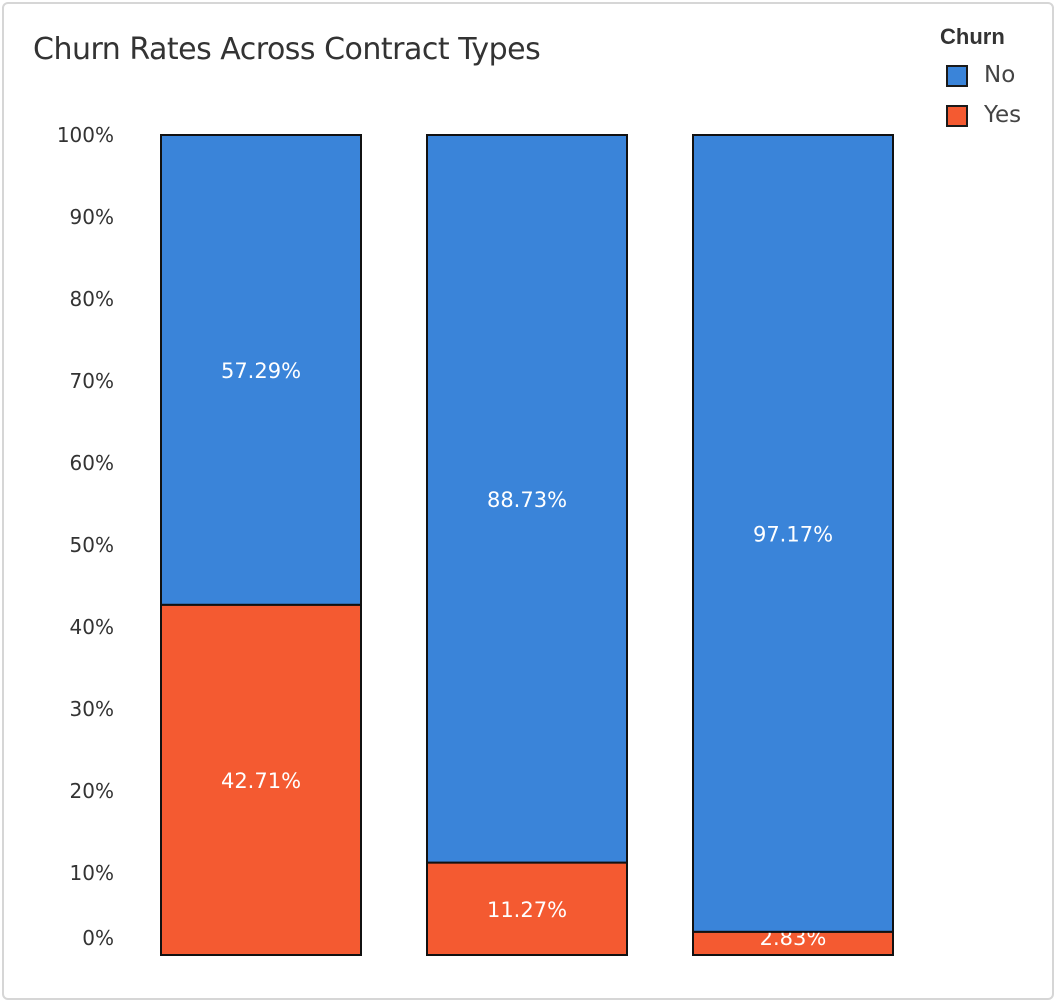 The image size is (1058, 1004). What do you see at coordinates (92, 709) in the screenshot?
I see `y-tick-label: 30%` at bounding box center [92, 709].